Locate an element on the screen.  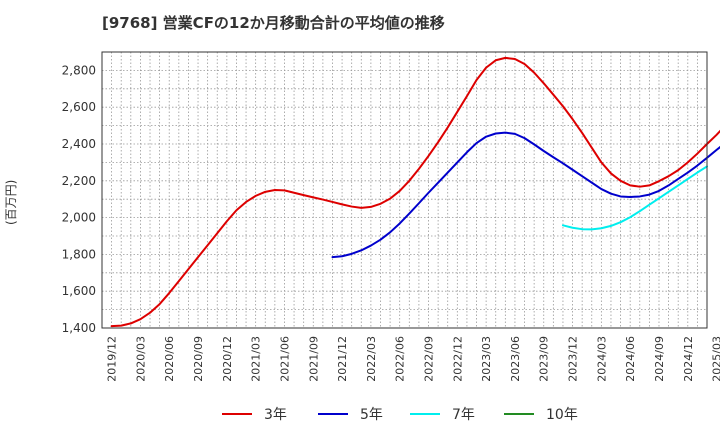
x-tick-label: 2024/09 is located at coordinates (659, 359).